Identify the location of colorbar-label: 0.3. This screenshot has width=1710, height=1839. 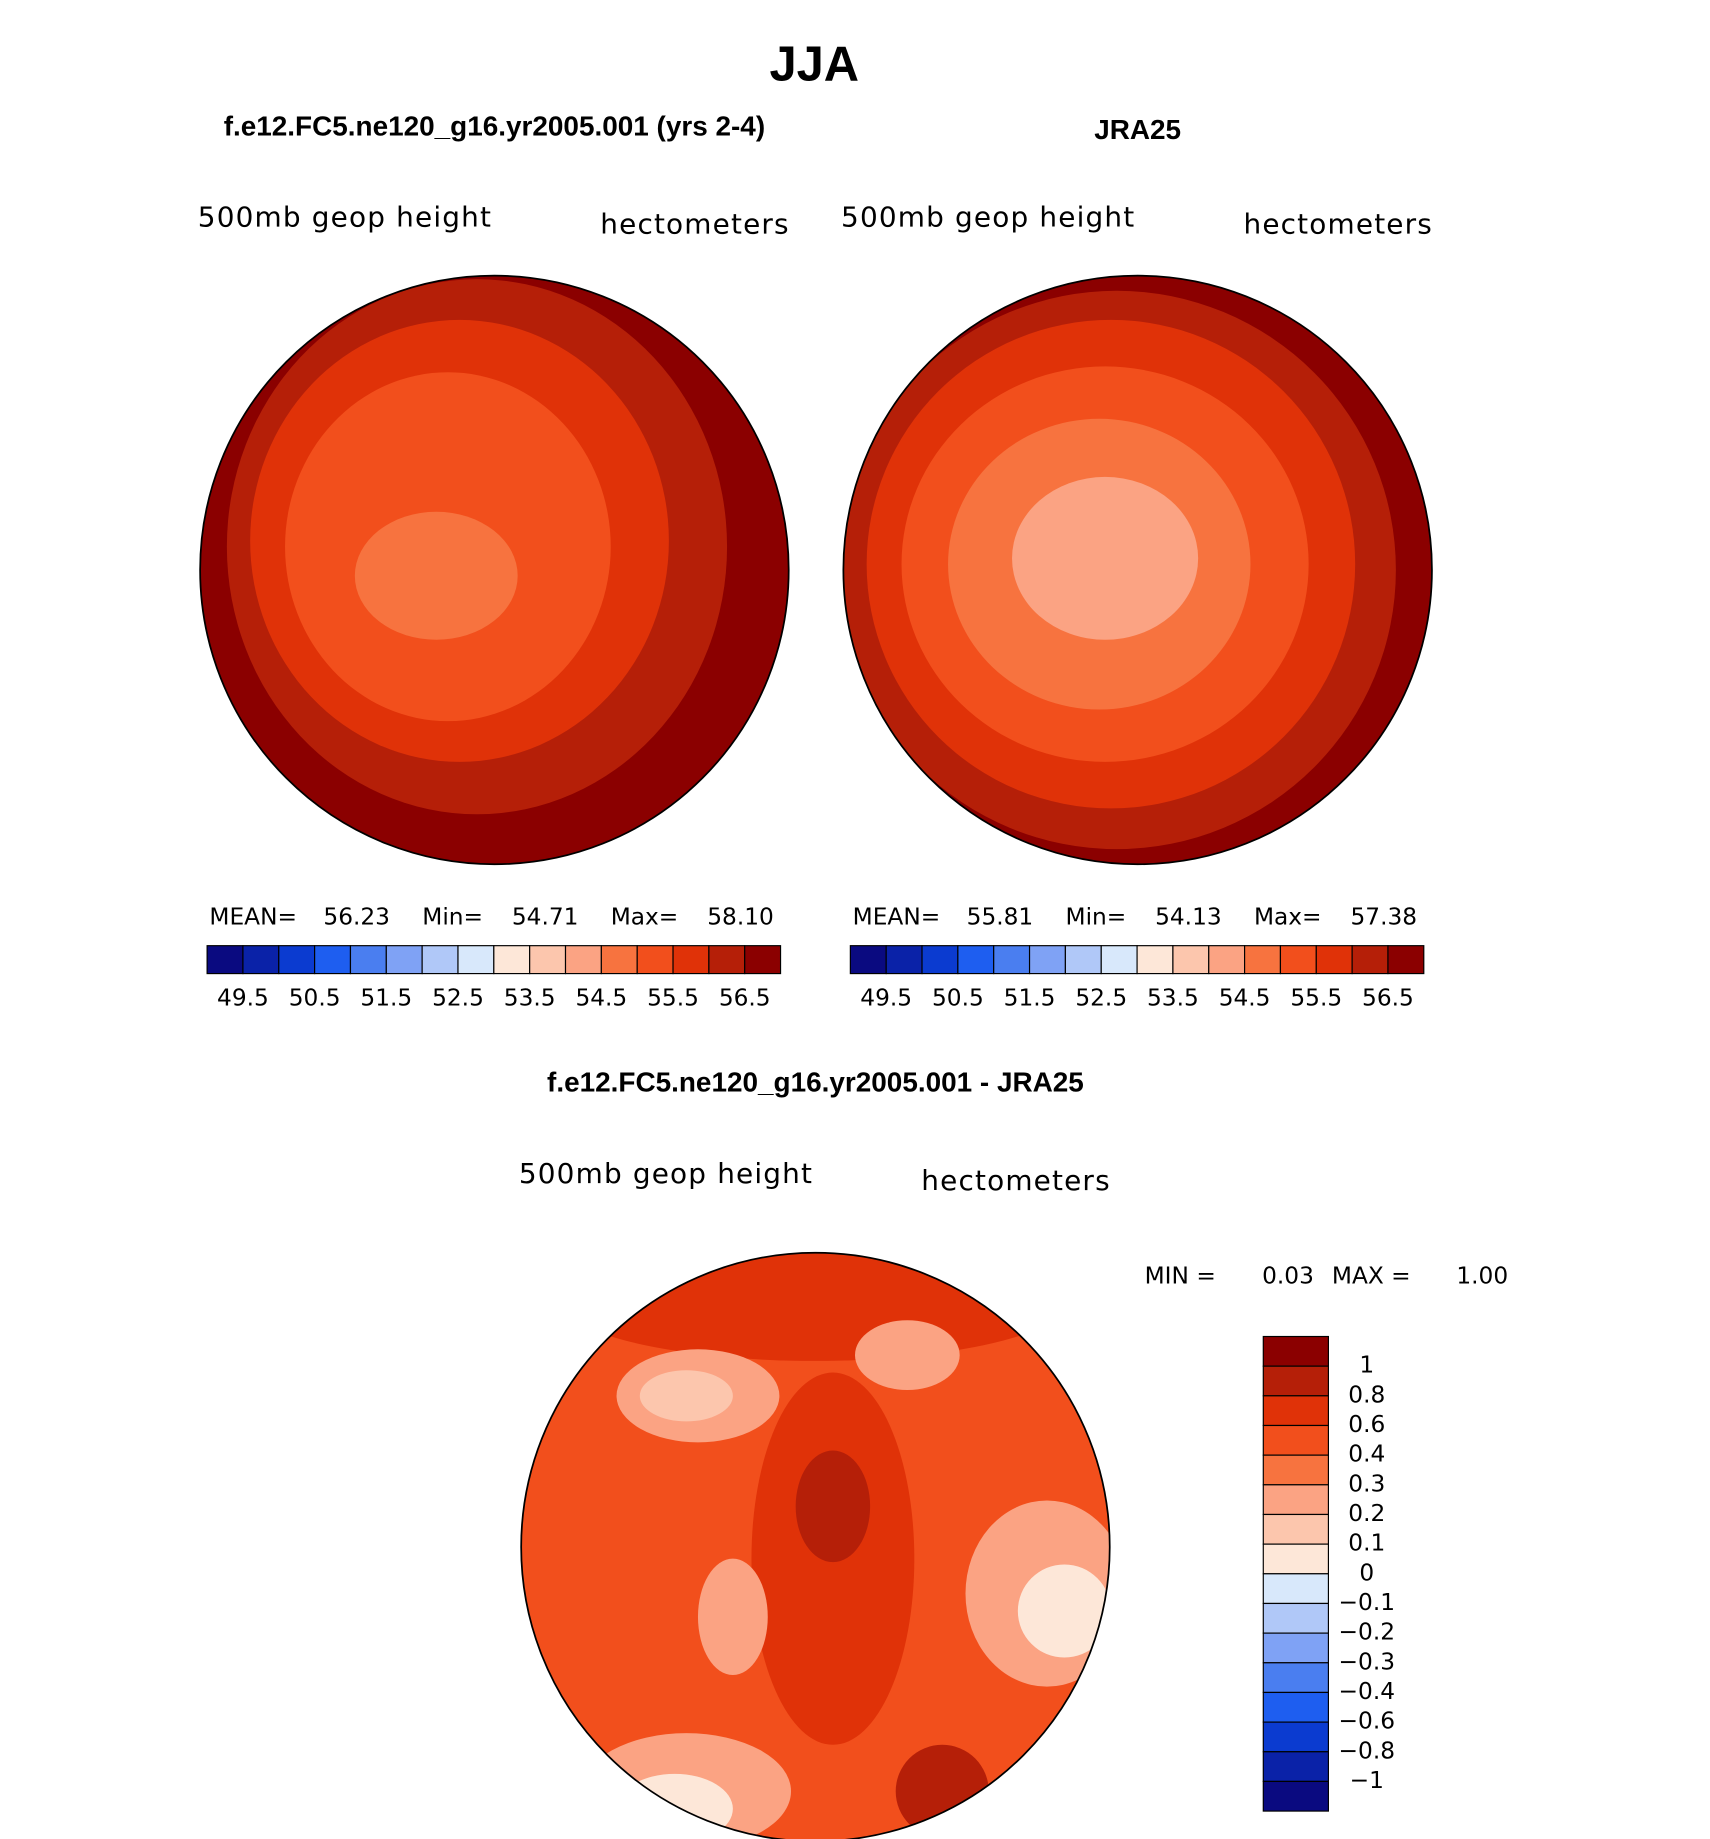
(1366, 1483).